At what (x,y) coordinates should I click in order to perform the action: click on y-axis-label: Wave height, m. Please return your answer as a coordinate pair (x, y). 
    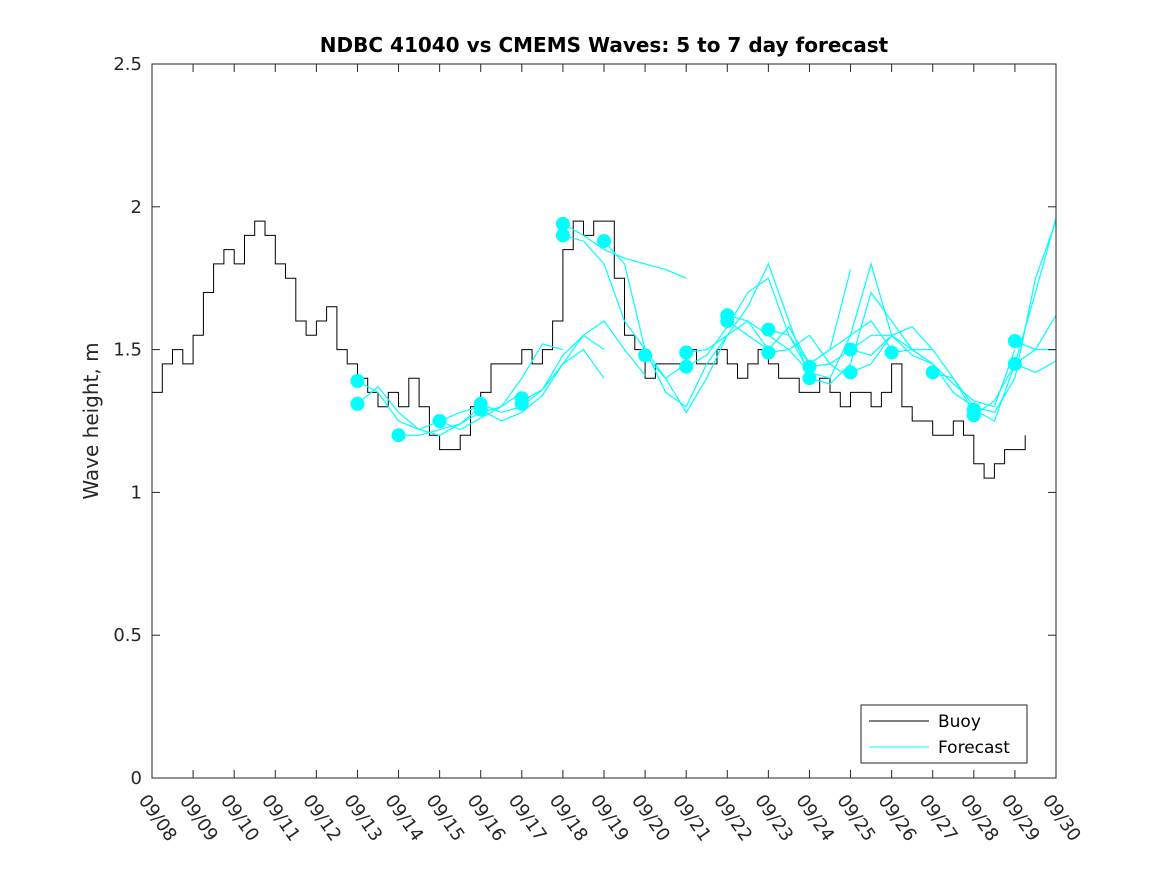
    Looking at the image, I should click on (91, 420).